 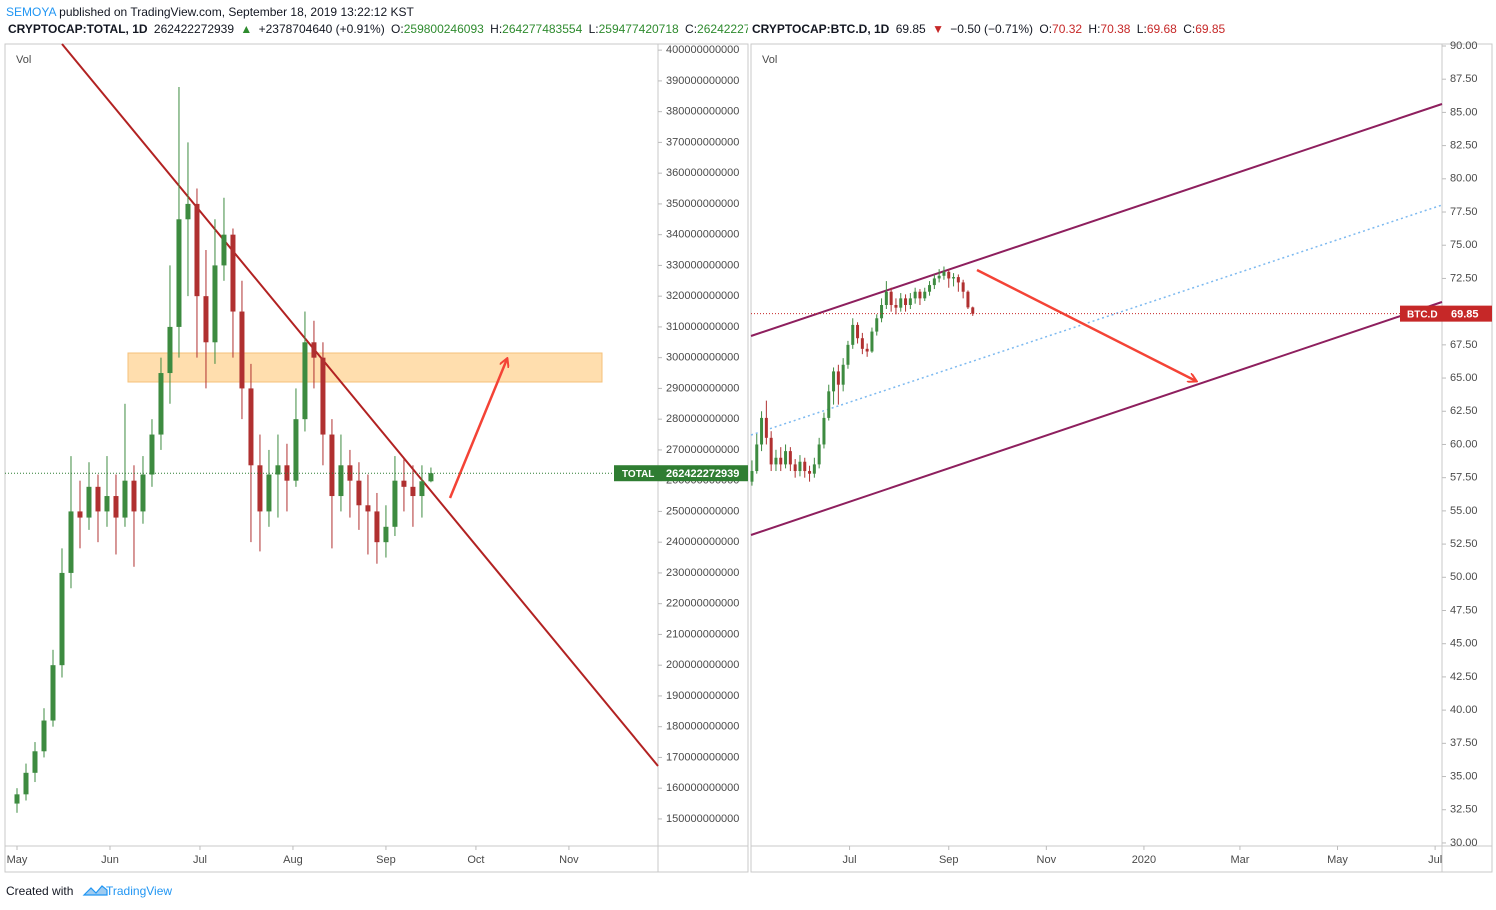 What do you see at coordinates (1464, 511) in the screenshot?
I see `y-tick-label: 55.00` at bounding box center [1464, 511].